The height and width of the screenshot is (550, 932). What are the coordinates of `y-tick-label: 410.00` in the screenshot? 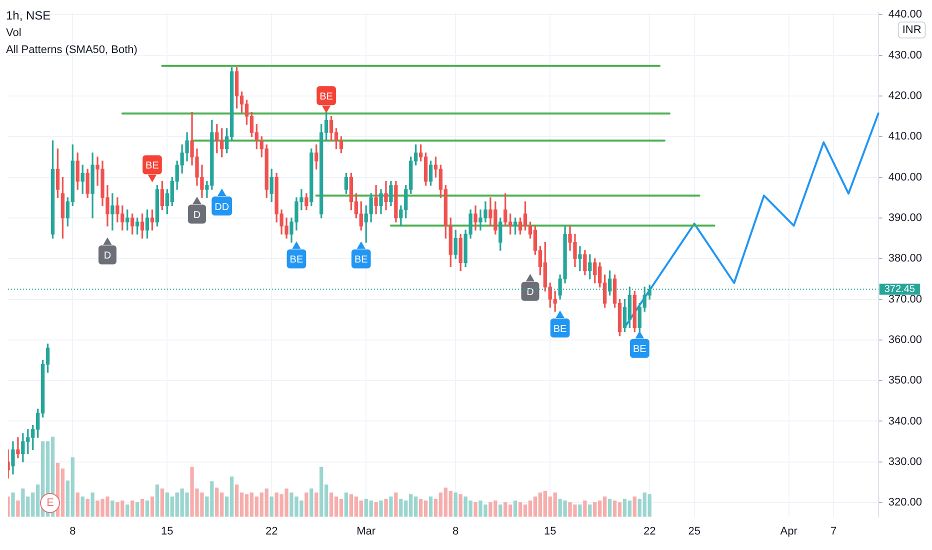 It's located at (905, 136).